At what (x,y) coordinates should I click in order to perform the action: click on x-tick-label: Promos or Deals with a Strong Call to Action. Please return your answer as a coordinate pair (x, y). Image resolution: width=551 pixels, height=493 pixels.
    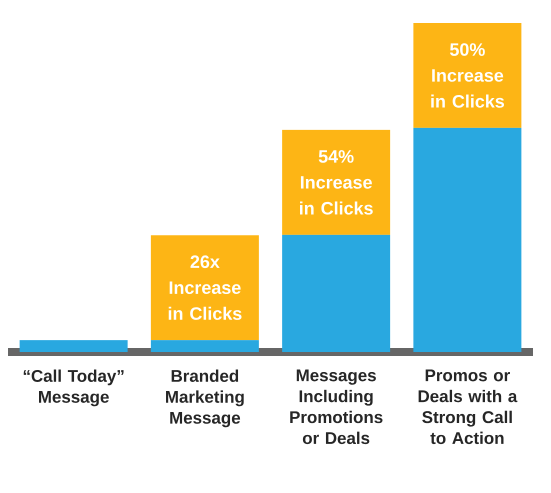
    Looking at the image, I should click on (468, 407).